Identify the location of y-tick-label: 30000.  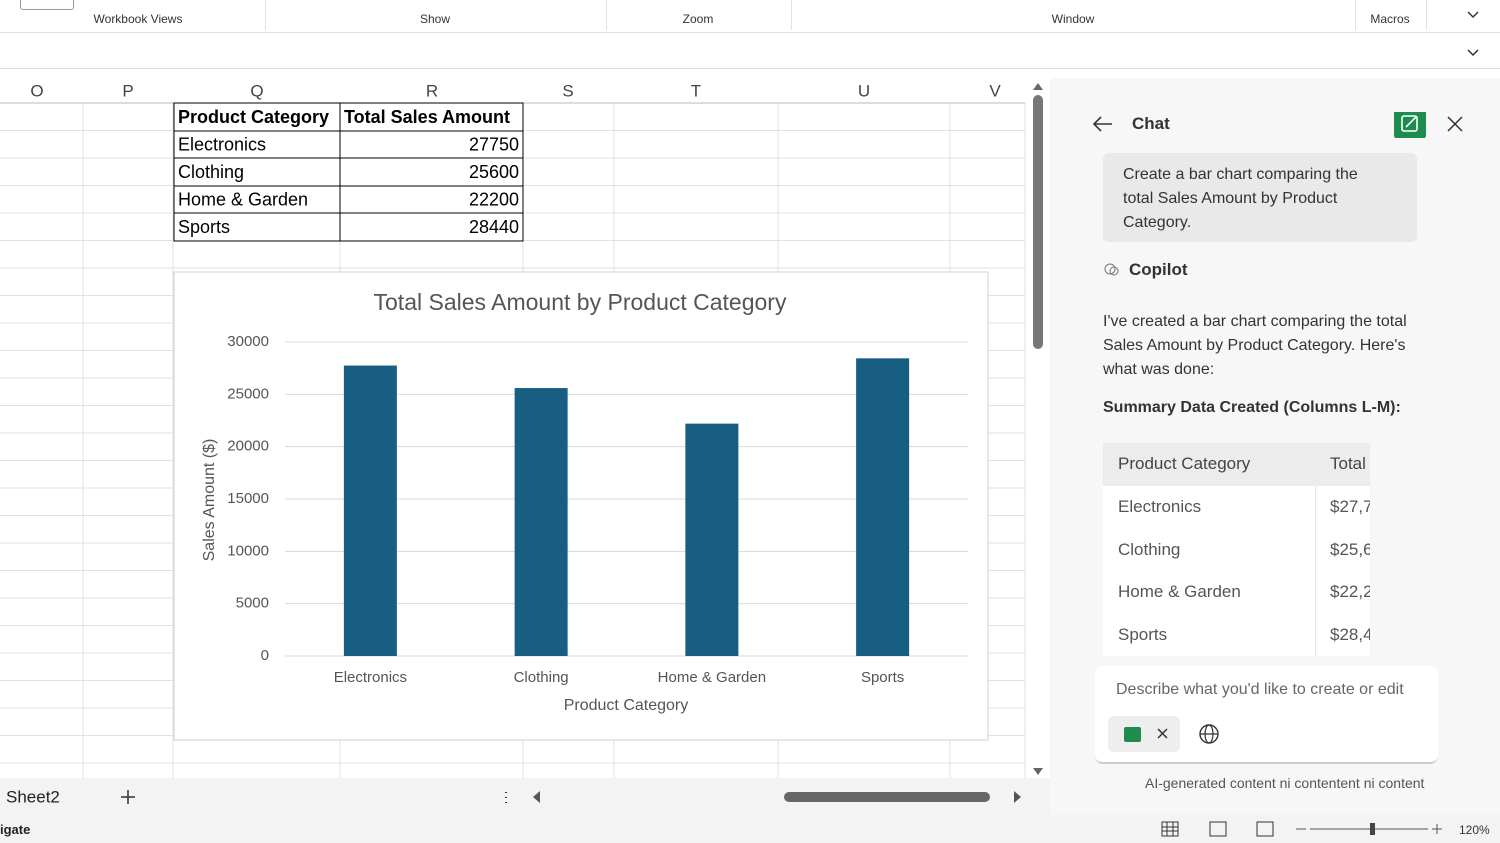
(248, 341).